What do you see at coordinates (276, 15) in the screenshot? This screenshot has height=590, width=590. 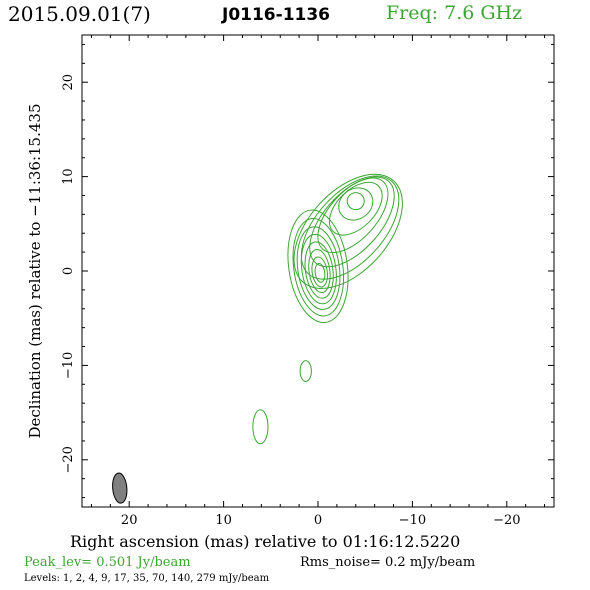 I see `source-name: J0116-1136` at bounding box center [276, 15].